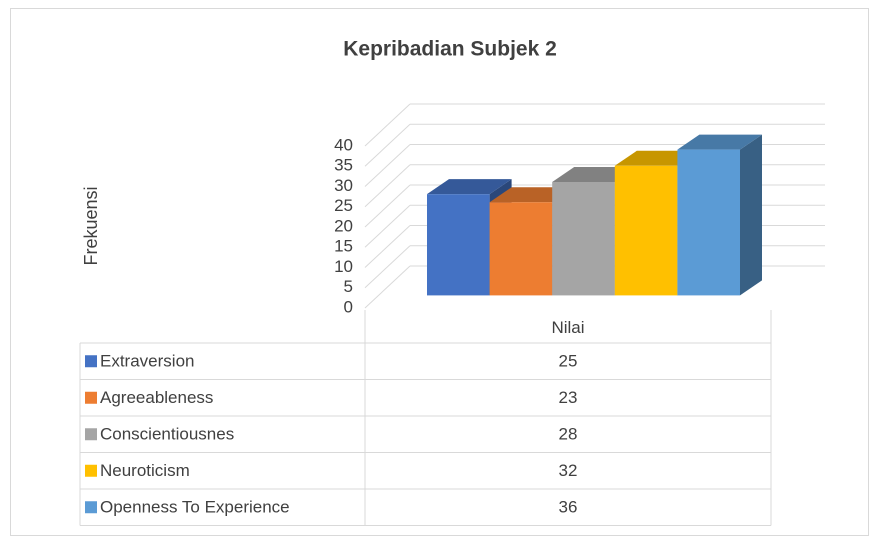  Describe the element at coordinates (567, 327) in the screenshot. I see `table-header: Nilai` at that location.